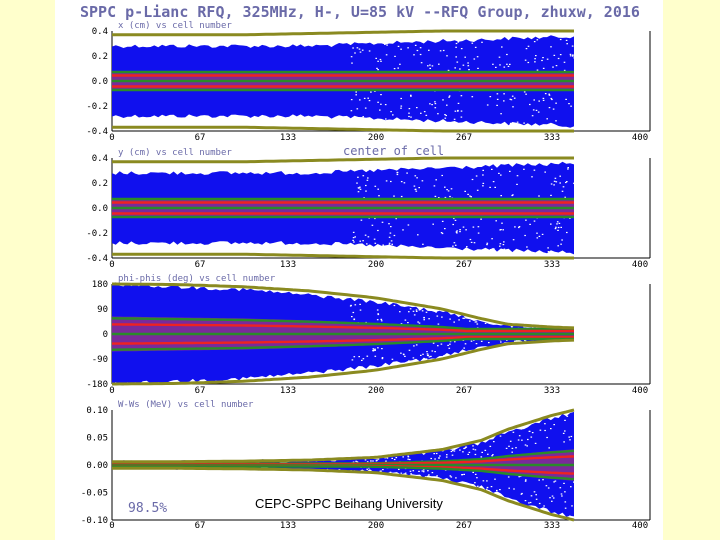  I want to click on aperture-line-top, so click(343, 306).